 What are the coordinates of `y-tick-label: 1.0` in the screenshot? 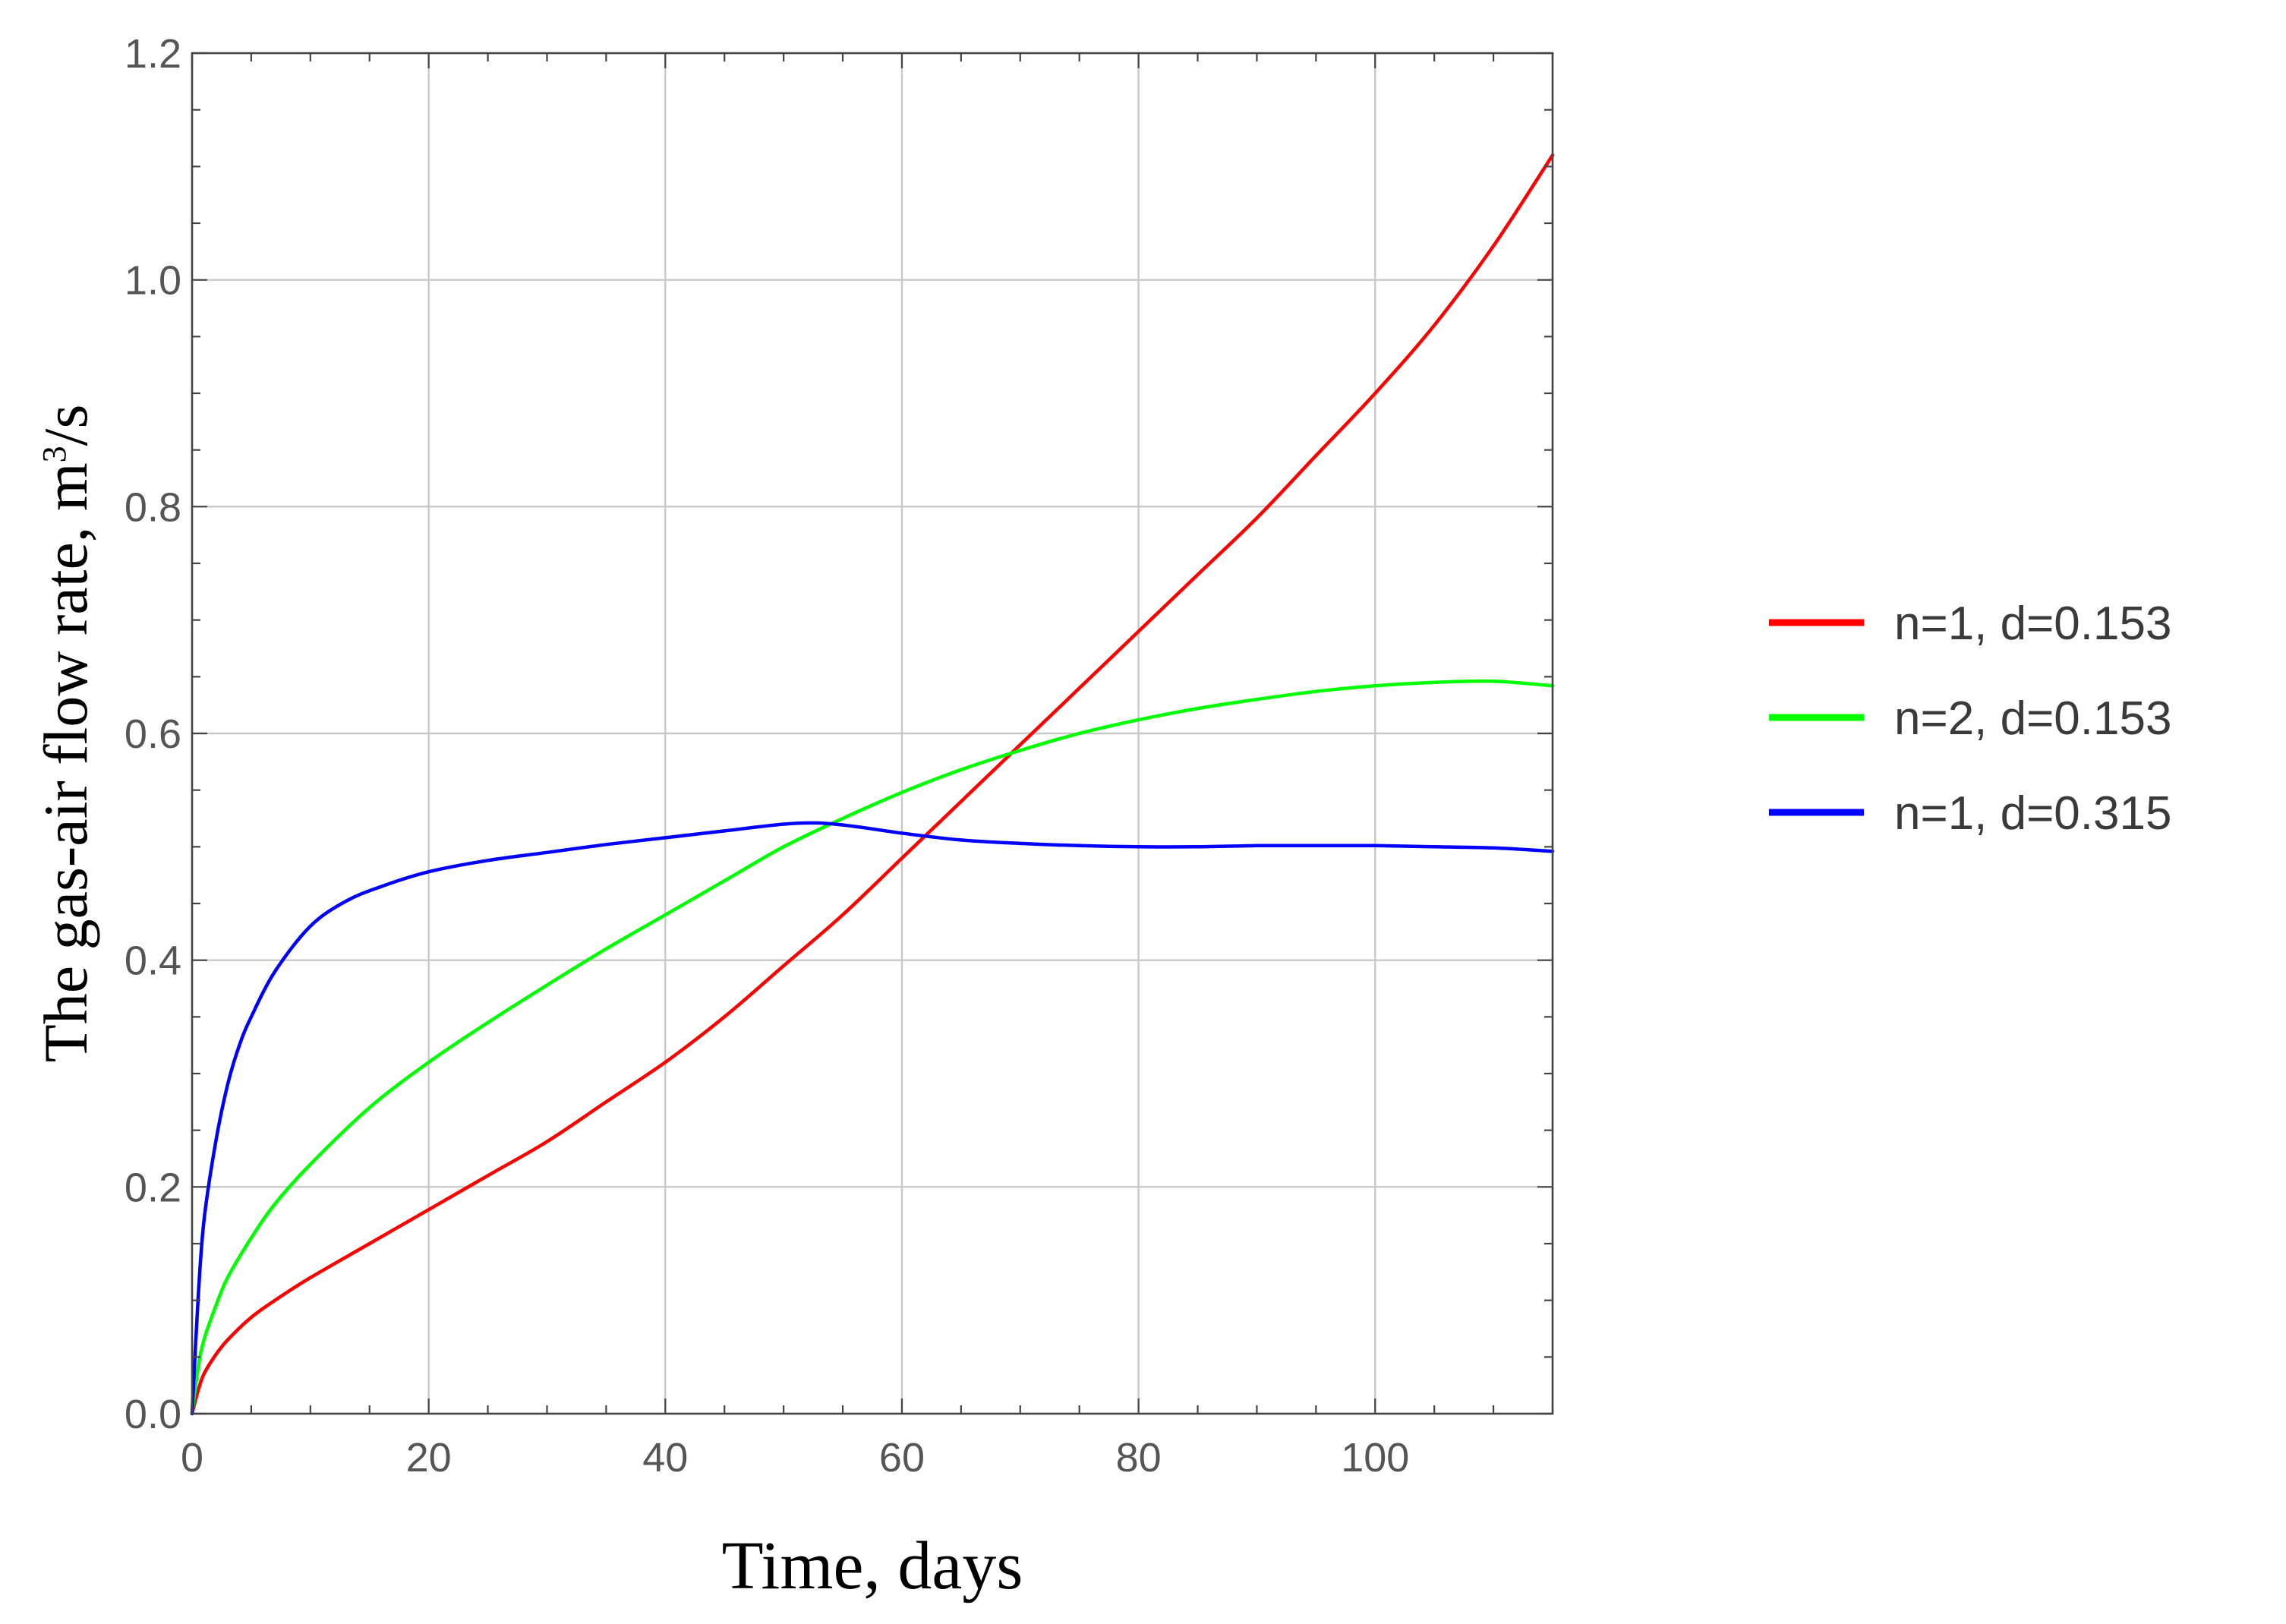 It's located at (153, 281).